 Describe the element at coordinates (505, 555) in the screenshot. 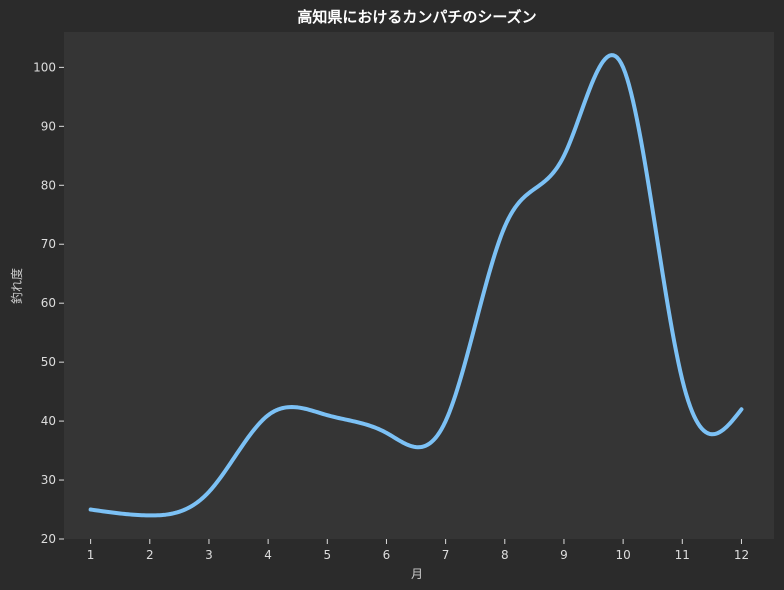

I see `x-tick-label: 8` at that location.